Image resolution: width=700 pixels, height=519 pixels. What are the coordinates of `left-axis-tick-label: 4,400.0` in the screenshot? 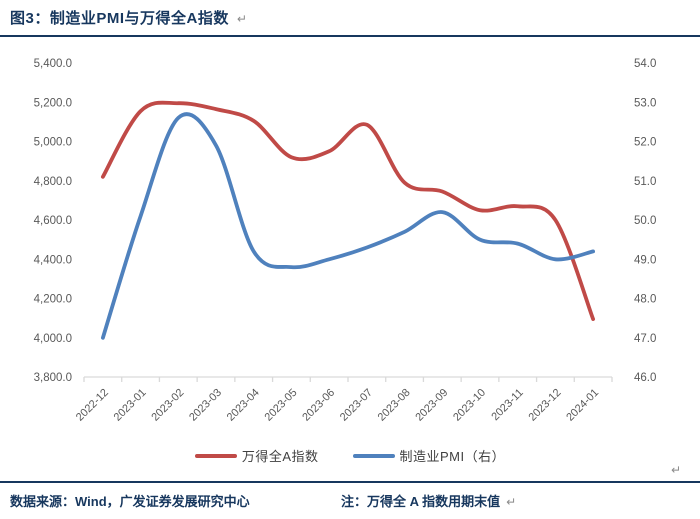 It's located at (53, 260).